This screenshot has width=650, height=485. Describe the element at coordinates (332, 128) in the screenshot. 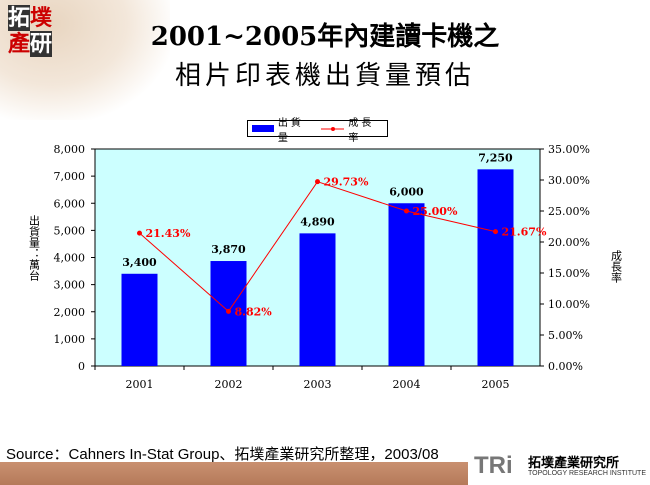

I see `legend-line-swatch` at that location.